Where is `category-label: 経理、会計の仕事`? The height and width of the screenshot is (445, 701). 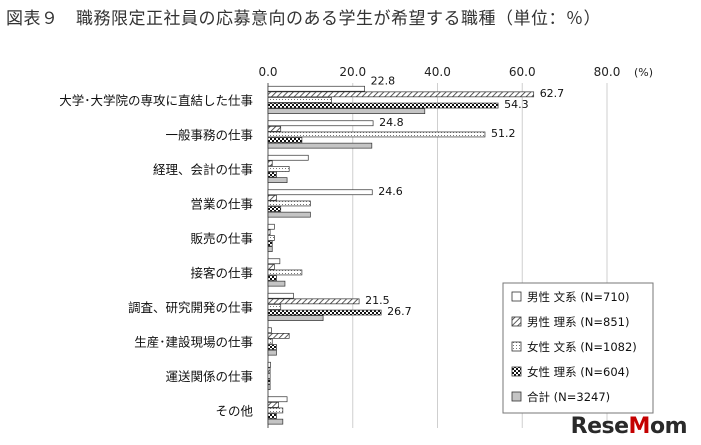 category-label: 経理、会計の仕事 is located at coordinates (203, 169).